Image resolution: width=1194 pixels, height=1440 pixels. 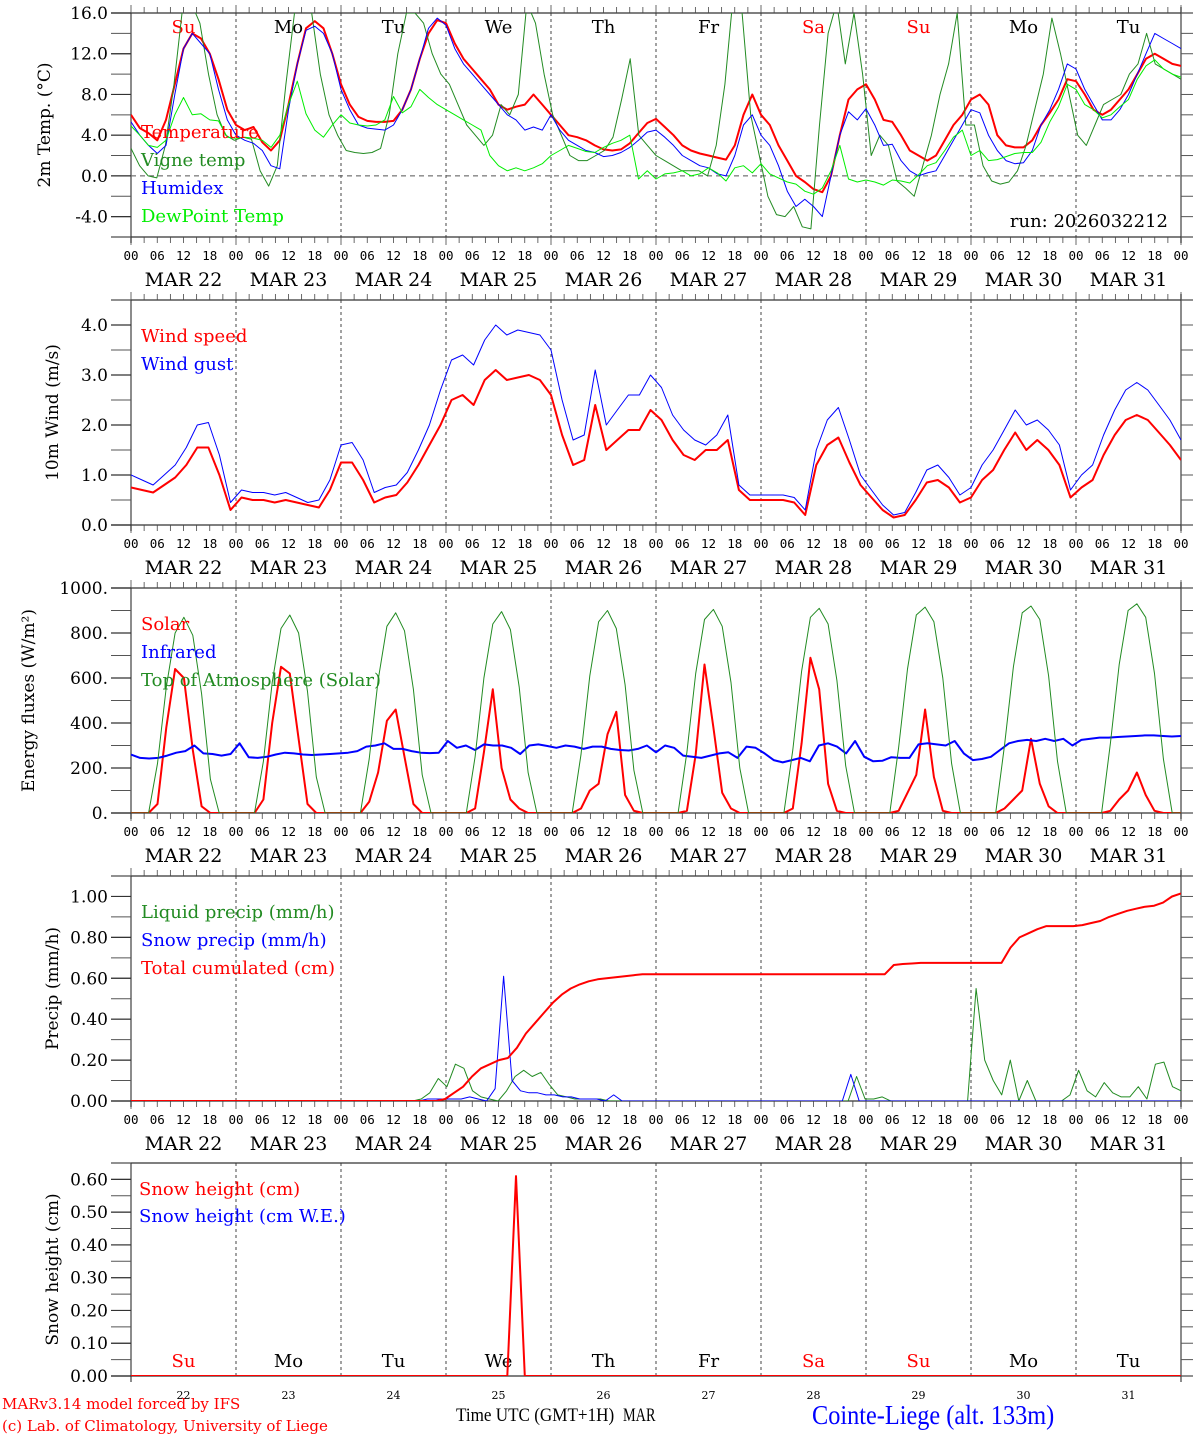 What do you see at coordinates (814, 856) in the screenshot?
I see `date-label: MAR 28` at bounding box center [814, 856].